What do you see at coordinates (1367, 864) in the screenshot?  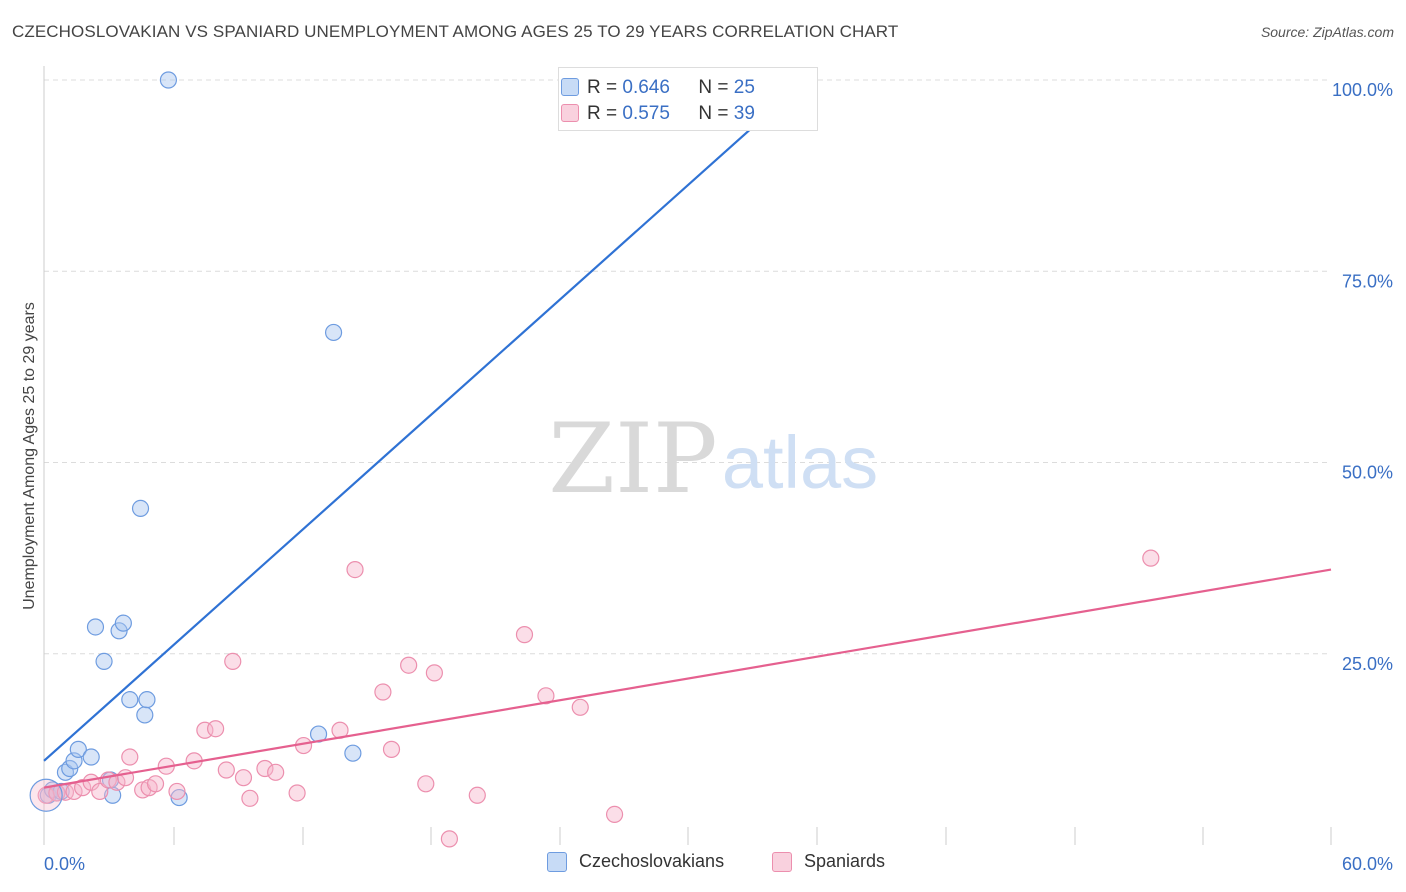 I see `x-tick-label: 60.0%` at bounding box center [1367, 864].